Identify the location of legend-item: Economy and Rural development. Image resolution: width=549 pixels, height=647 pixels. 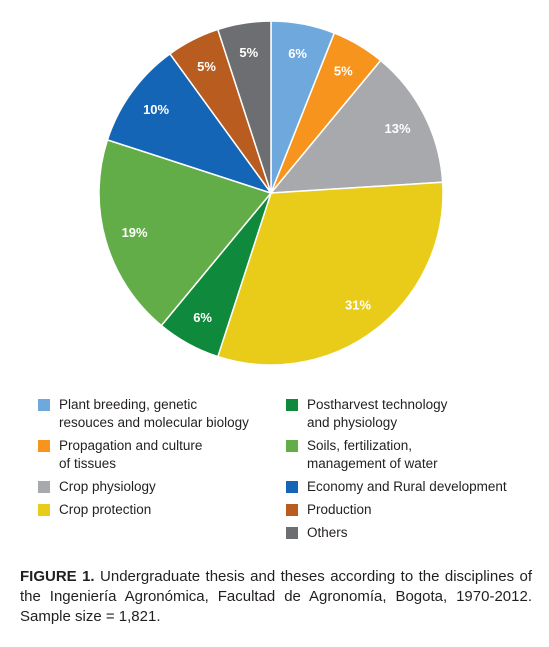
(396, 487).